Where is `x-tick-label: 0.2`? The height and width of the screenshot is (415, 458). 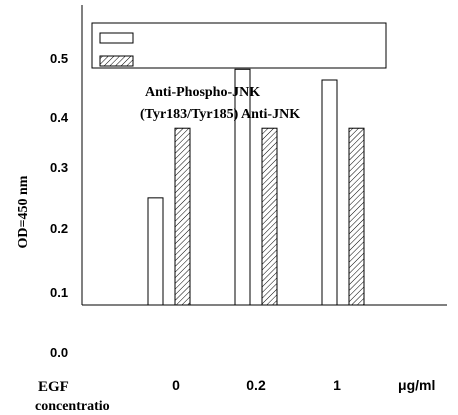 x-tick-label: 0.2 is located at coordinates (256, 385).